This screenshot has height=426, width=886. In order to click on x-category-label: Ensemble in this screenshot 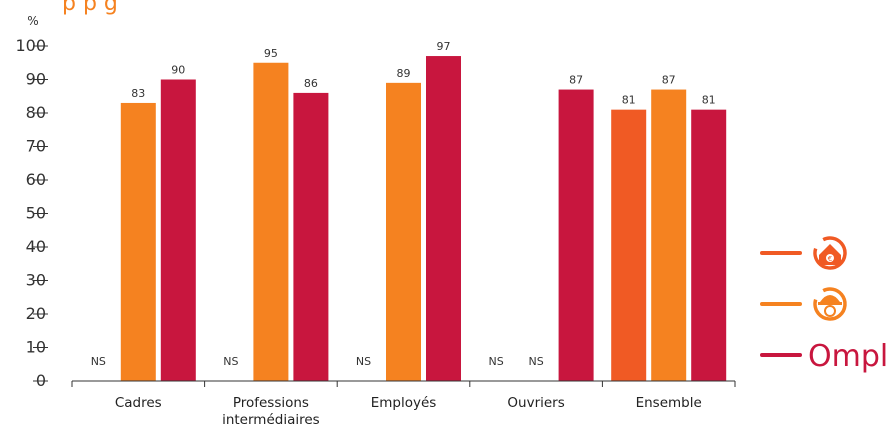, I will do `click(669, 403)`.